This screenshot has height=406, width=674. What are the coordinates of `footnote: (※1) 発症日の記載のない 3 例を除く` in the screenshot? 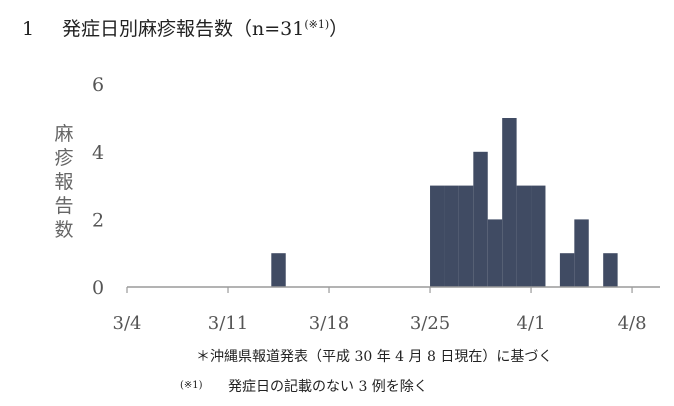 It's located at (304, 386).